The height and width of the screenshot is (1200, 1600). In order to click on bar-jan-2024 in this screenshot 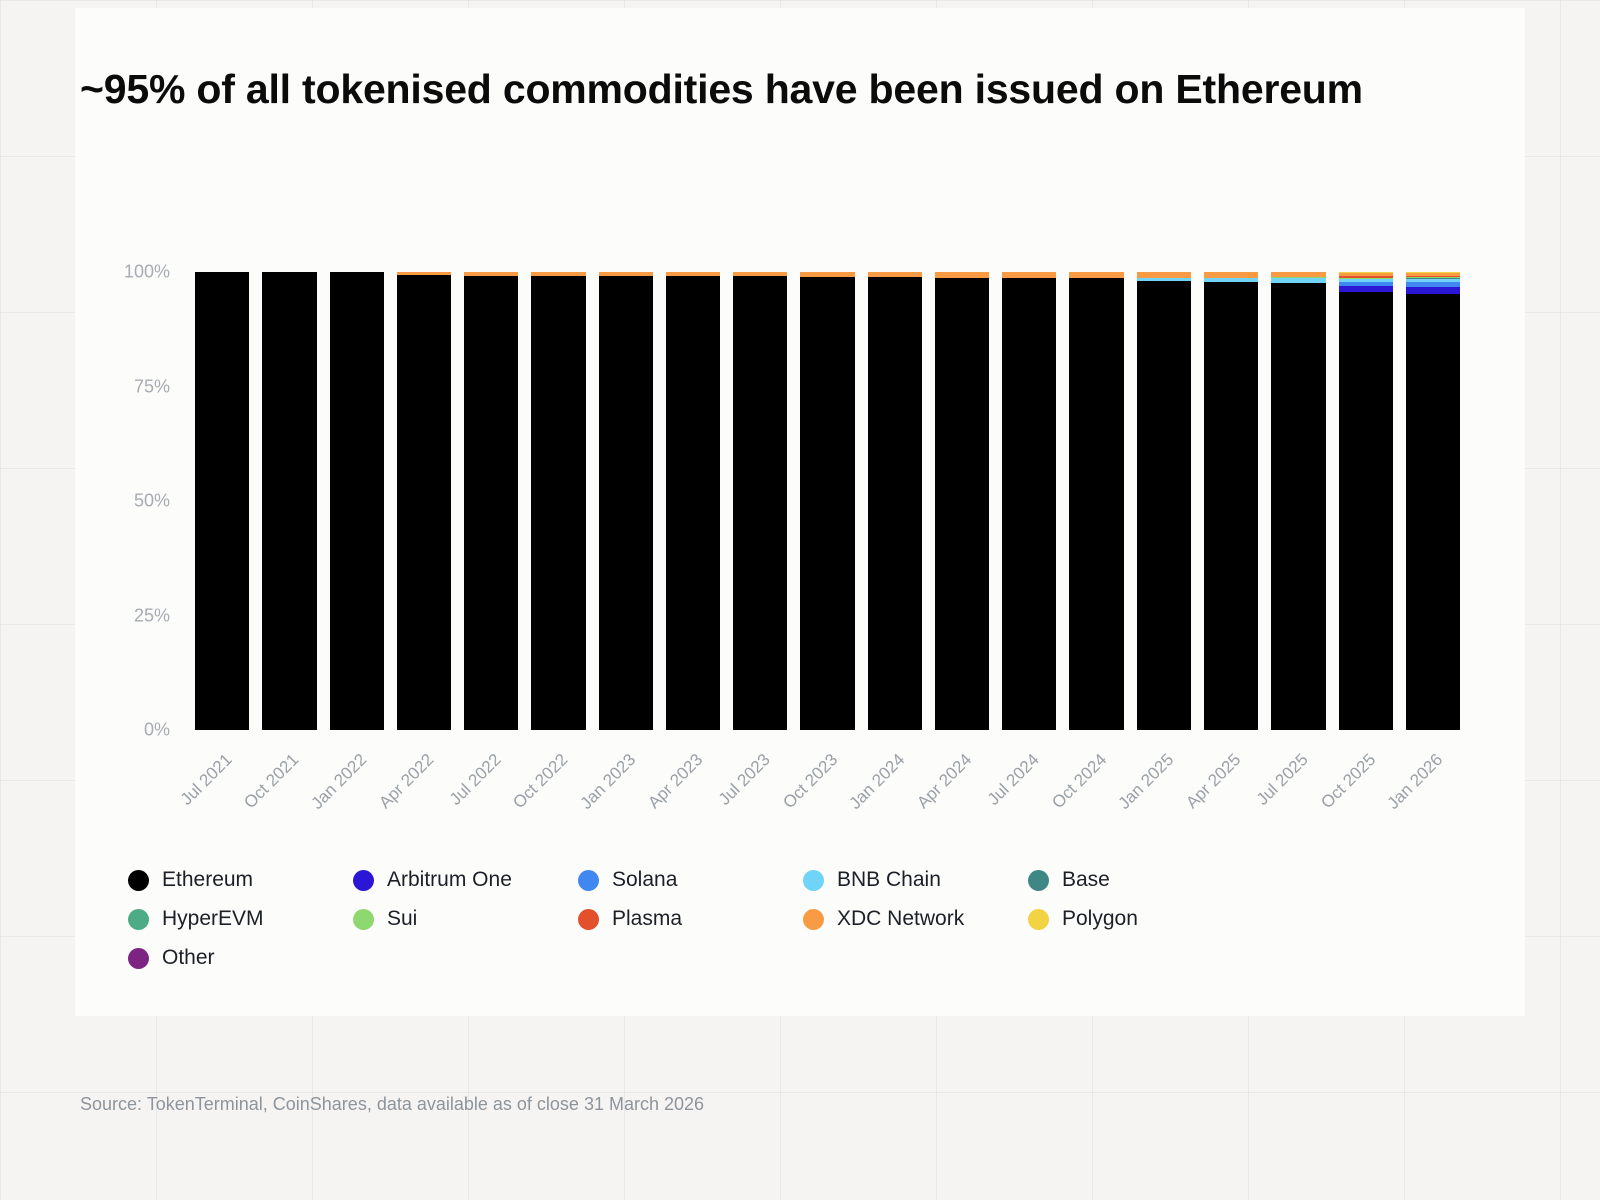, I will do `click(894, 501)`.